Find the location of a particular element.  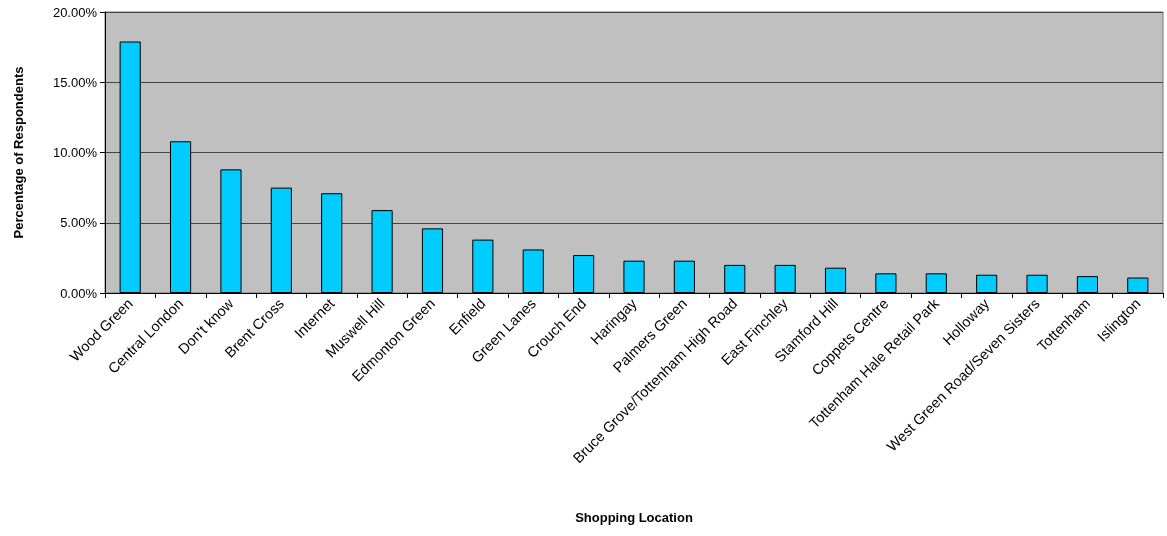

y-tick-label: 20.00% is located at coordinates (75, 12).